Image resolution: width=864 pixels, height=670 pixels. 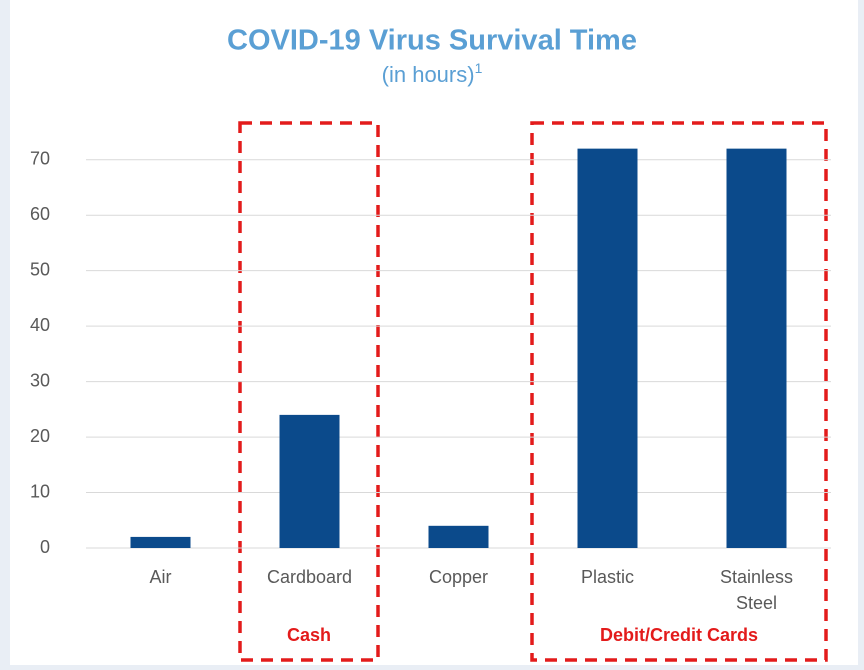 I want to click on y-tick-label: 50, so click(x=40, y=269).